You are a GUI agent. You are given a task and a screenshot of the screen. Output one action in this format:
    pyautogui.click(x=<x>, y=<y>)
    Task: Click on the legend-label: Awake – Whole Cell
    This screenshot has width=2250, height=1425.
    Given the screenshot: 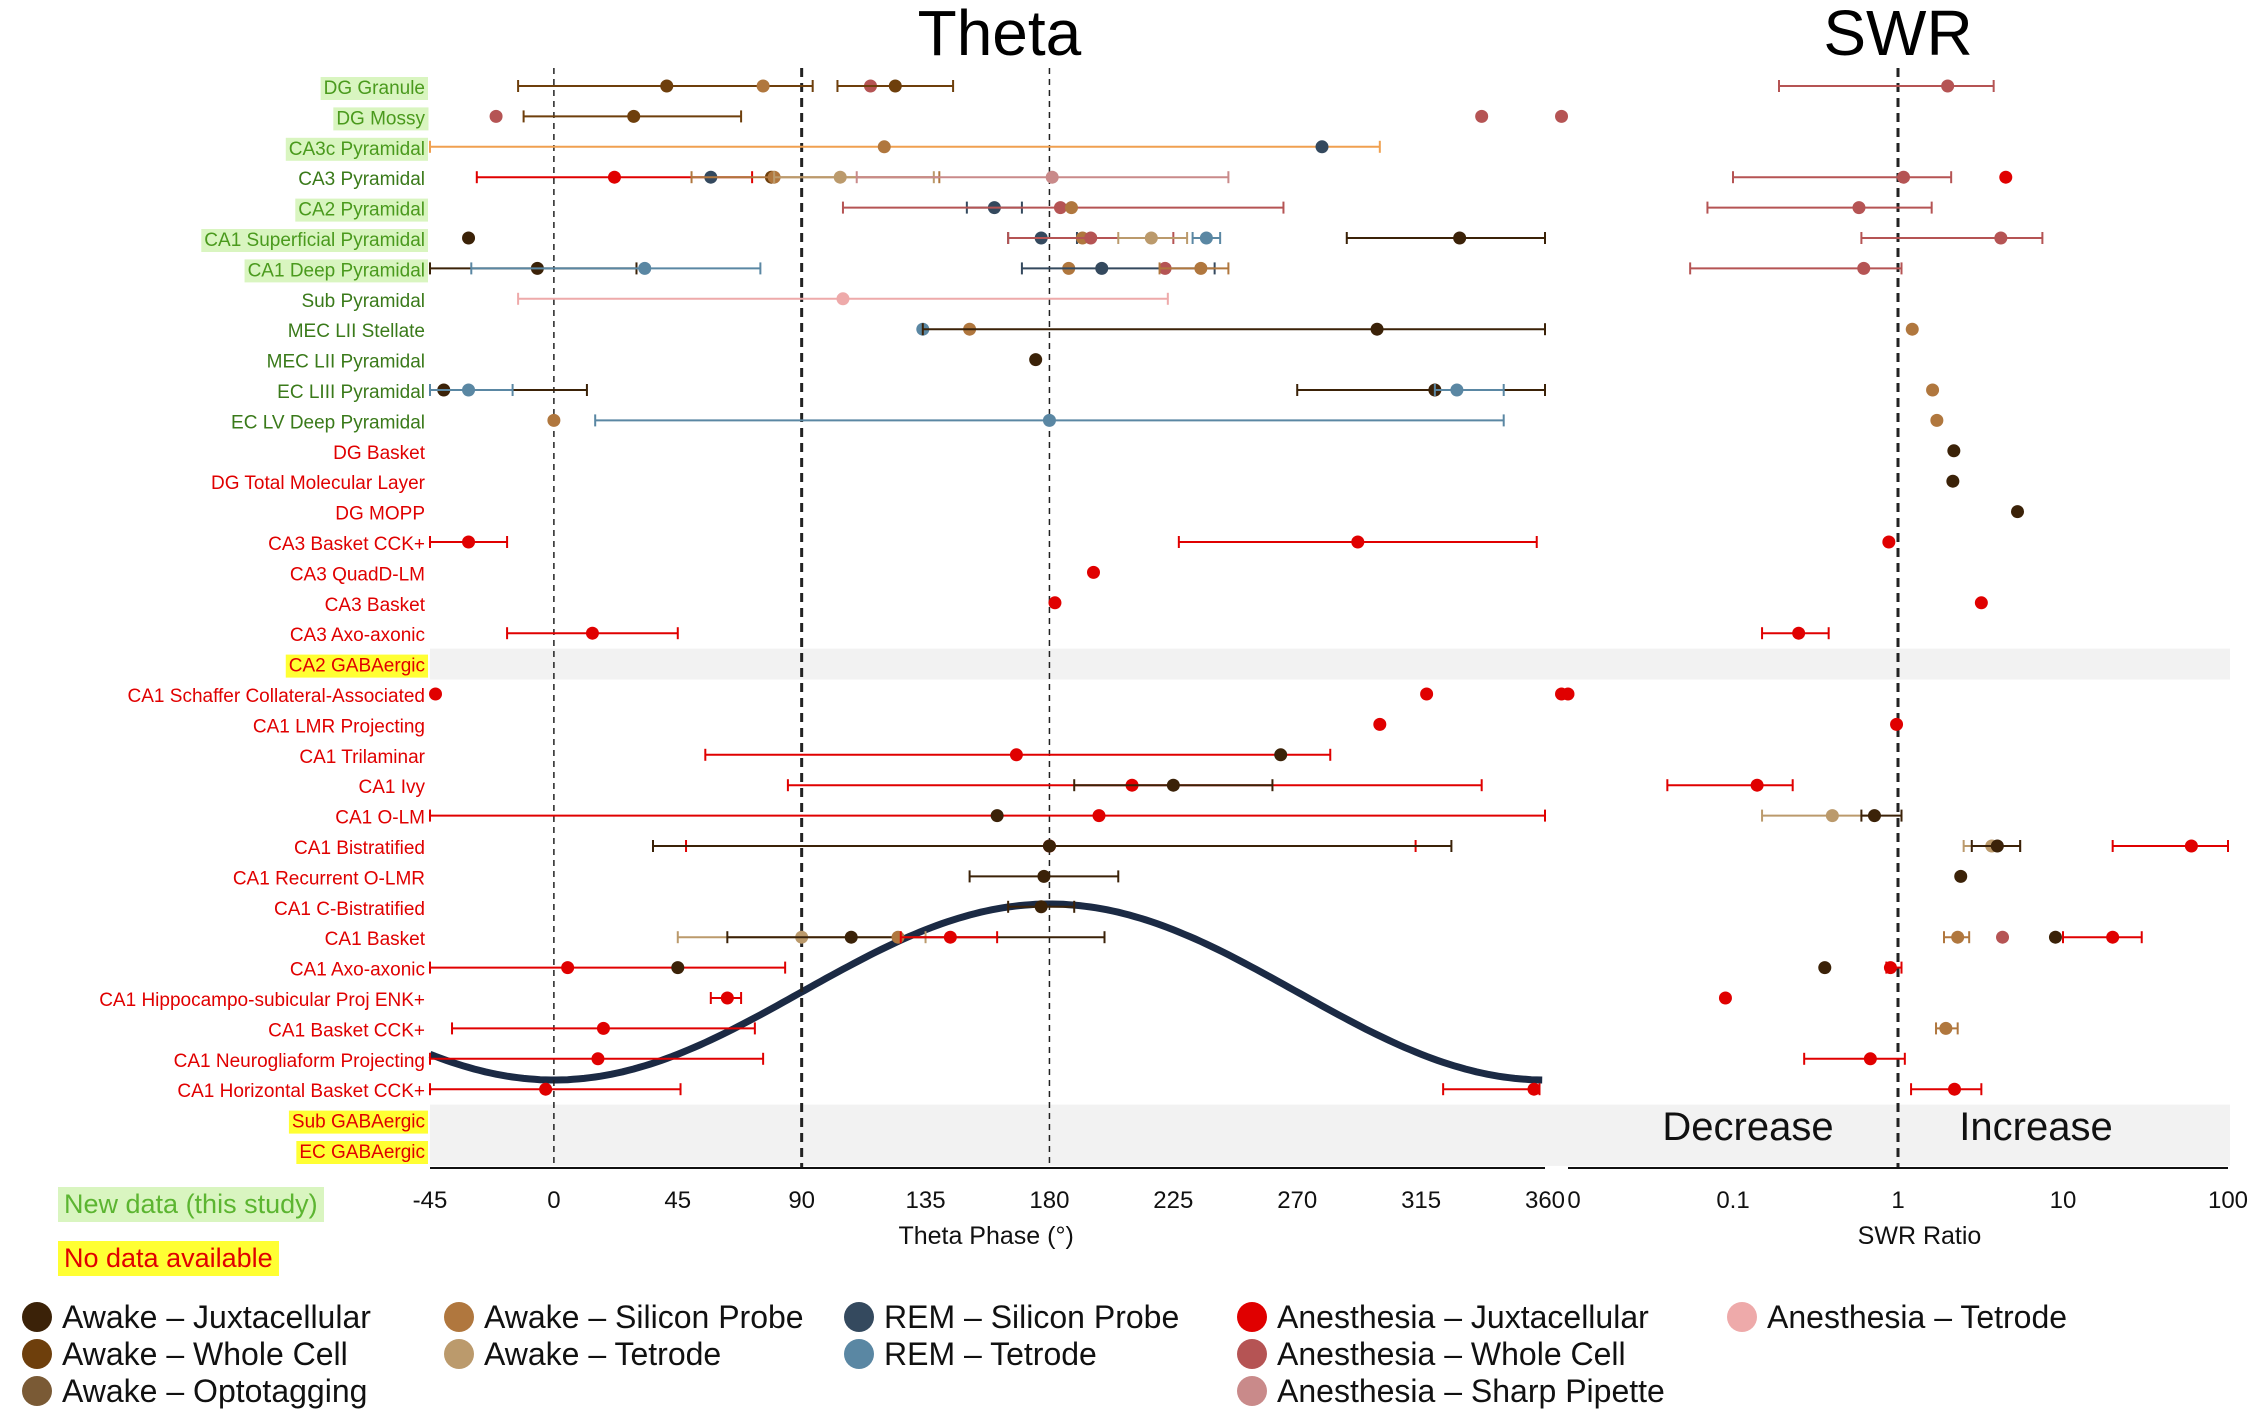 What is the action you would take?
    pyautogui.click(x=205, y=1353)
    